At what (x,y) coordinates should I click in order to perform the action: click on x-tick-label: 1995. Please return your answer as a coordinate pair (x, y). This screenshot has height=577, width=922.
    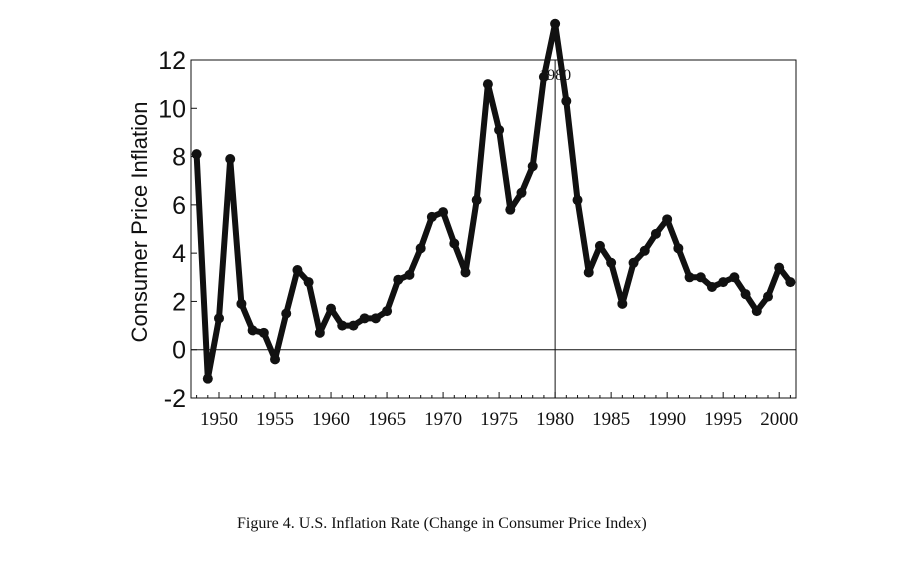
    Looking at the image, I should click on (723, 419).